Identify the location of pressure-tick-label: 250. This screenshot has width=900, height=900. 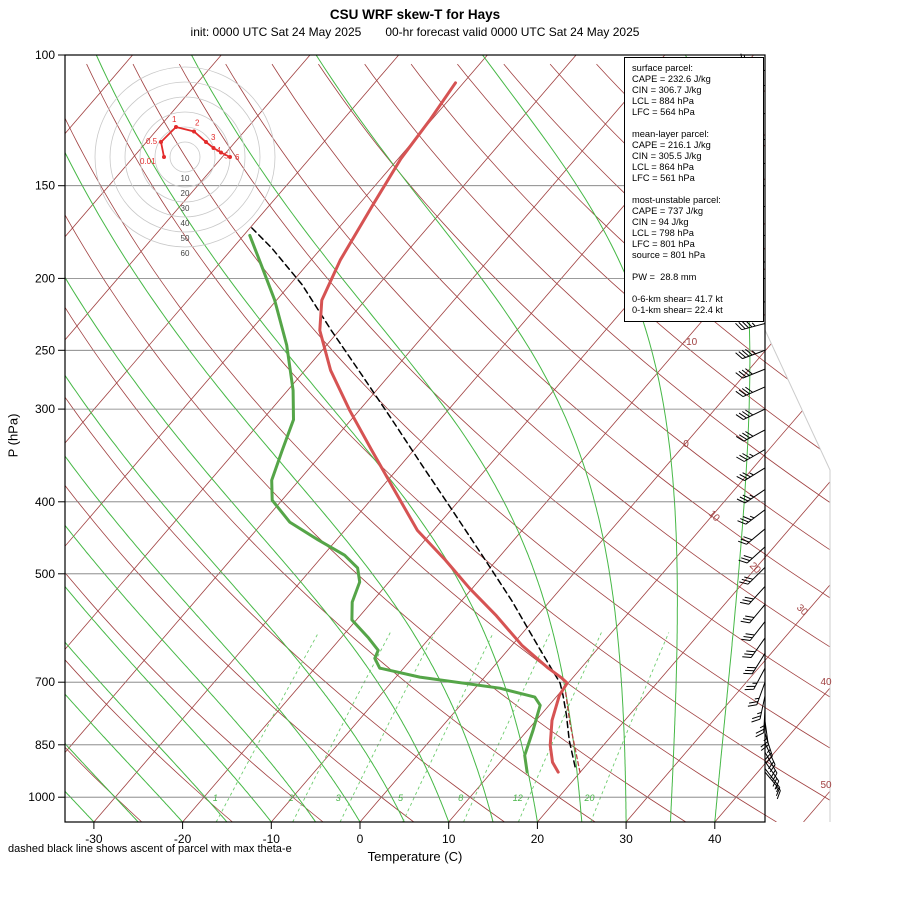
(45, 350).